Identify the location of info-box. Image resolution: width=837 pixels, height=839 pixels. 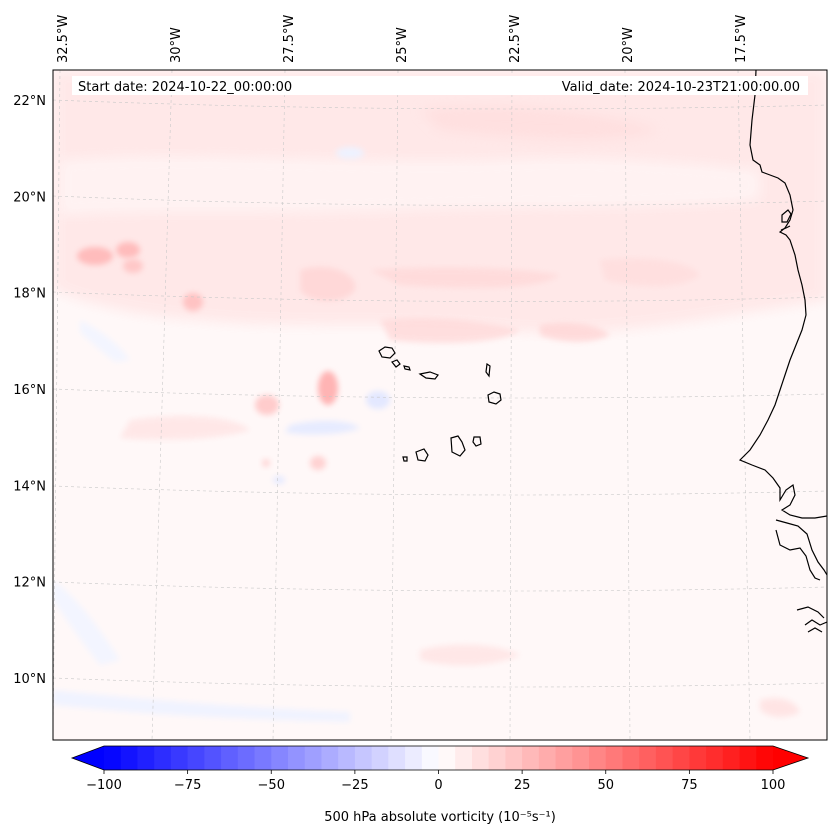
(440, 85).